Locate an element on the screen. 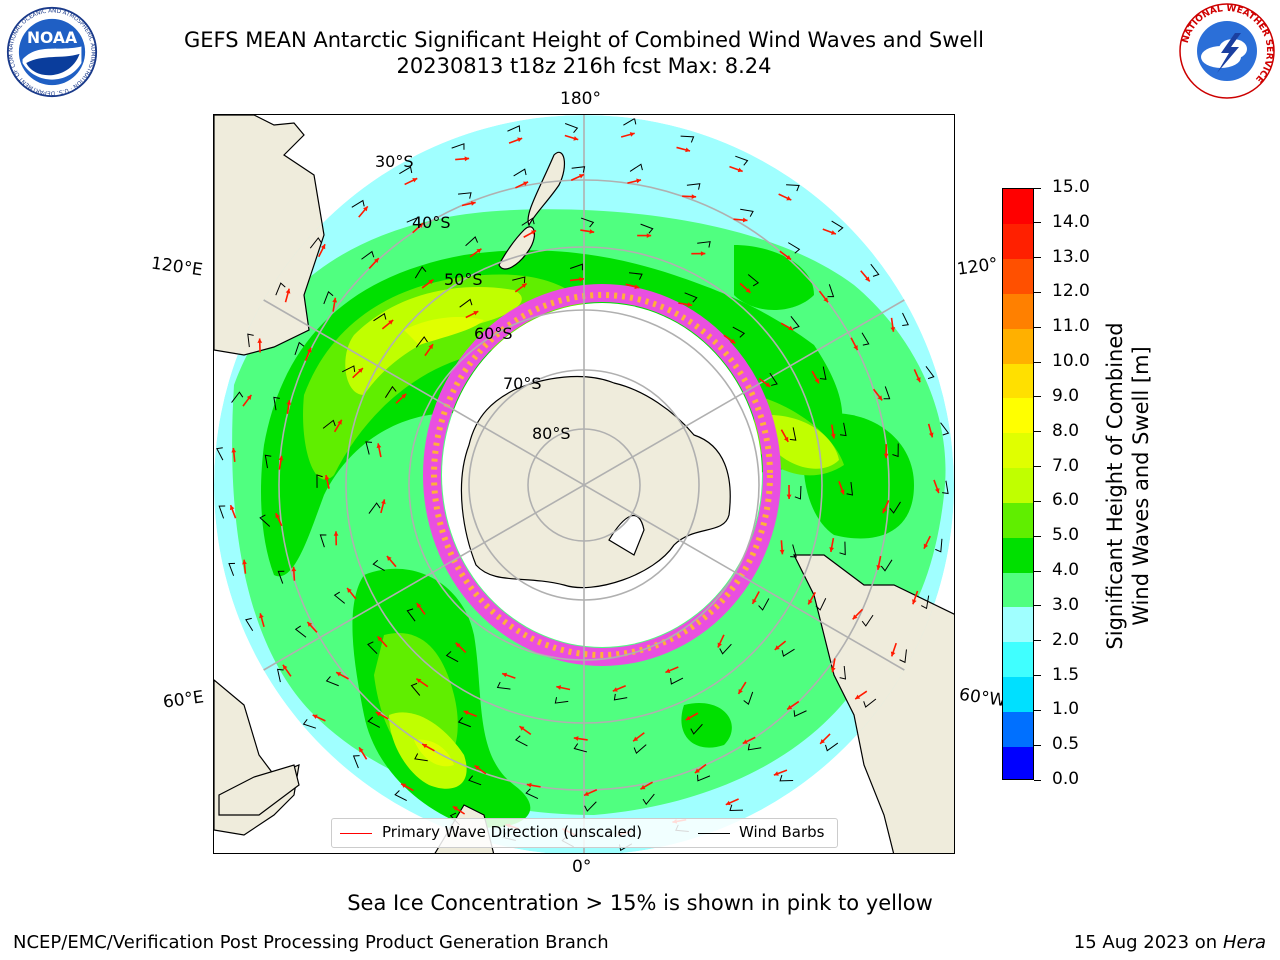 This screenshot has height=960, width=1280. colorbar-tick-label: 15.0 is located at coordinates (1071, 187).